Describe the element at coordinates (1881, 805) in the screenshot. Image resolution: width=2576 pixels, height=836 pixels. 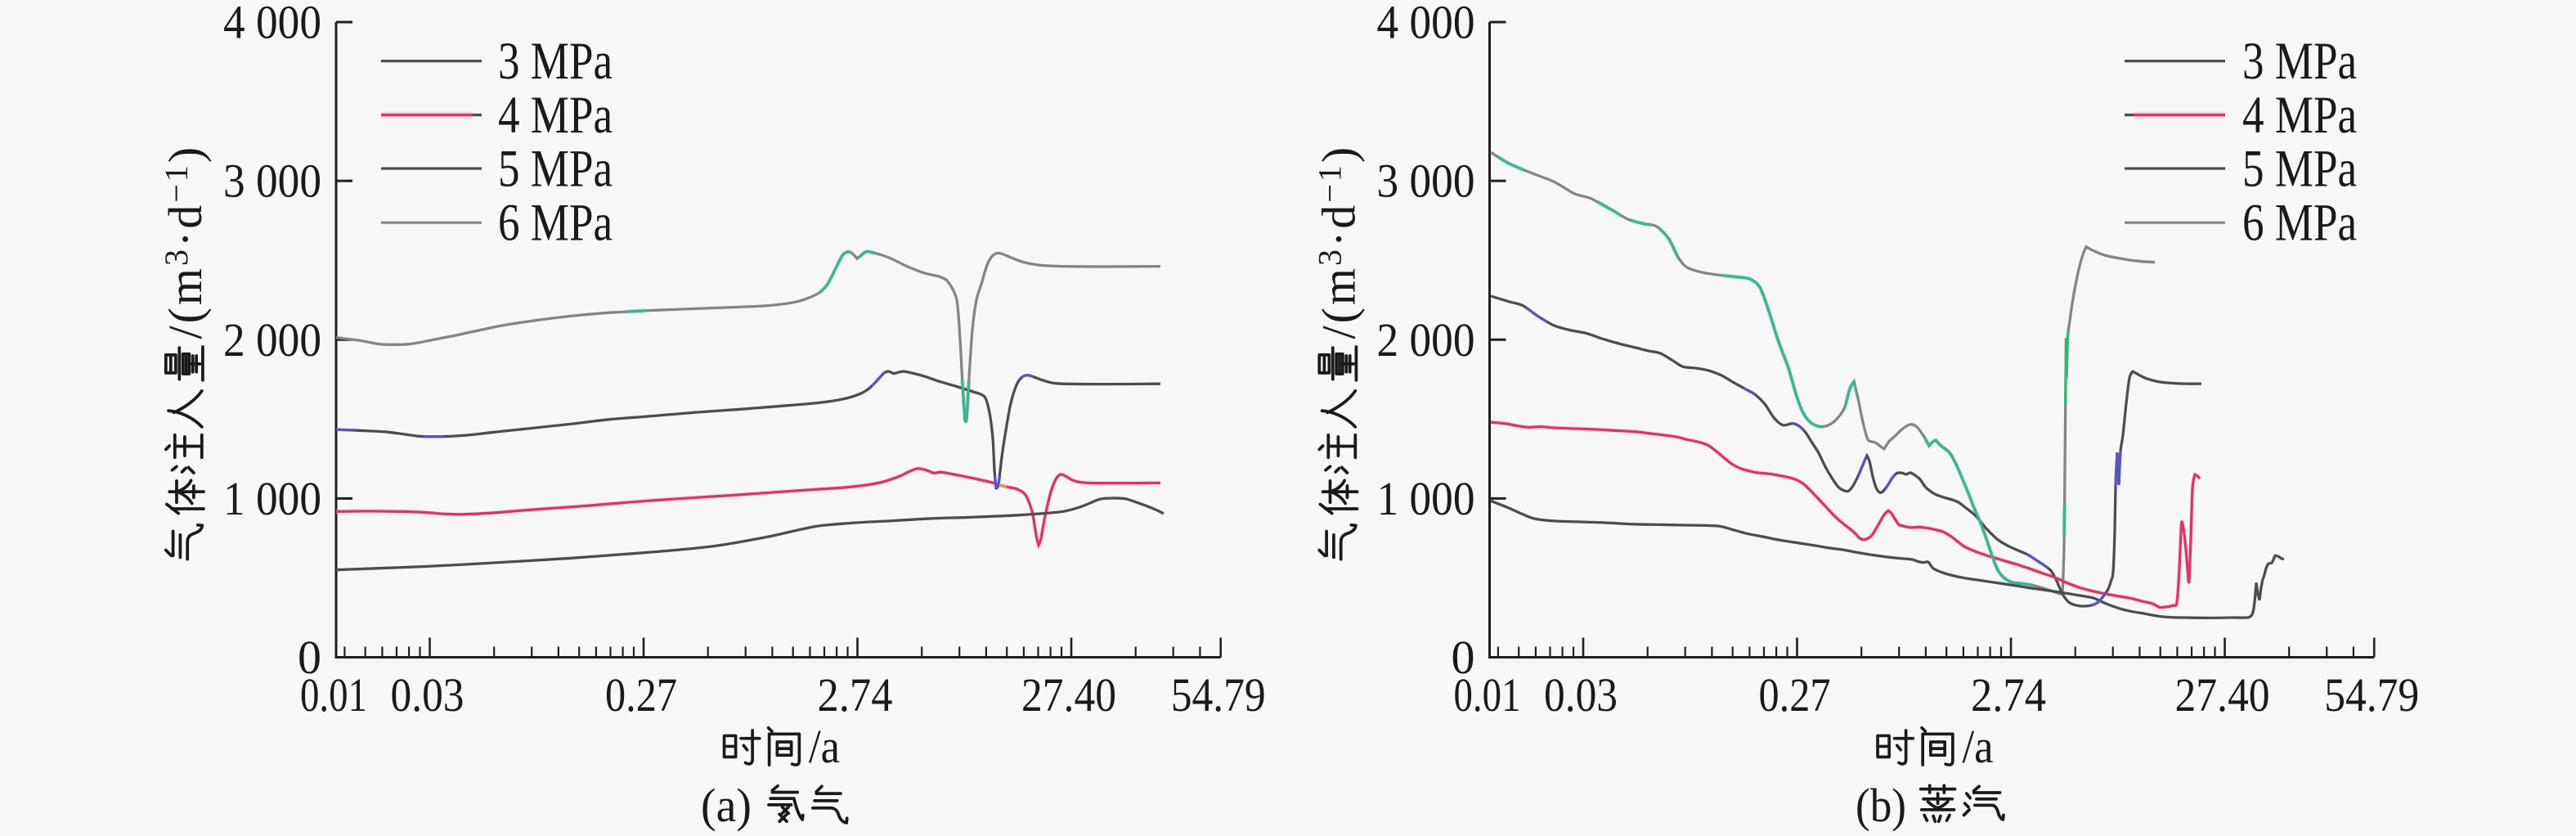
I see `svg-text: (b)` at that location.